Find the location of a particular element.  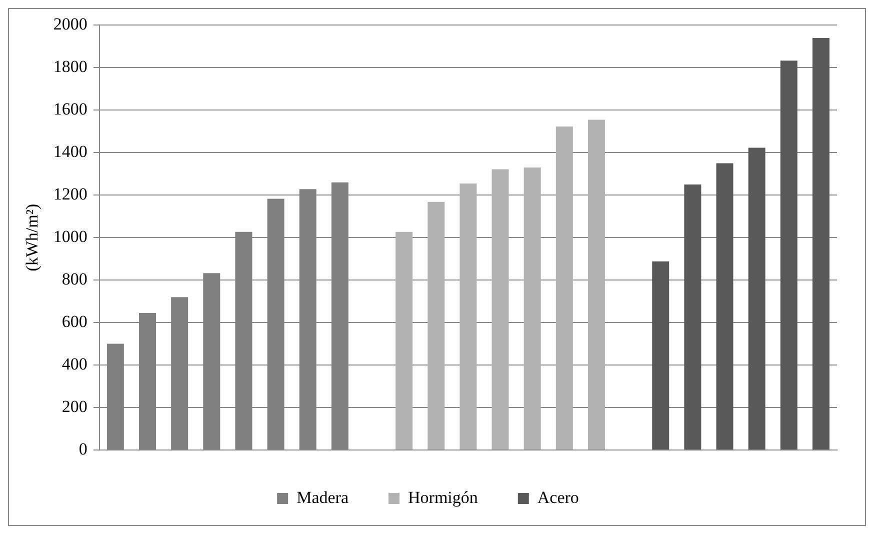

legend-label: Acero is located at coordinates (558, 497).